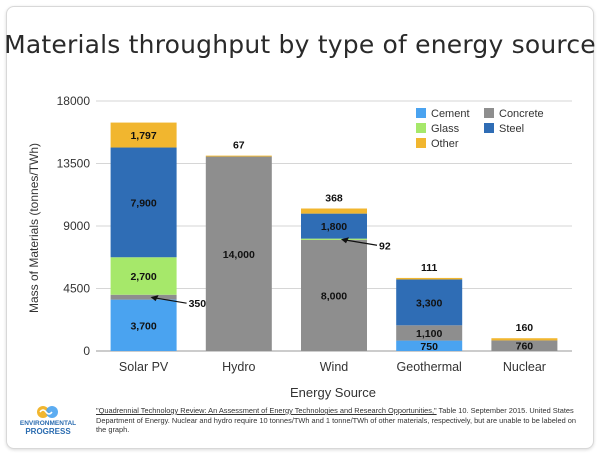 This screenshot has height=455, width=600. Describe the element at coordinates (144, 367) in the screenshot. I see `x-category-label: Solar PV` at that location.